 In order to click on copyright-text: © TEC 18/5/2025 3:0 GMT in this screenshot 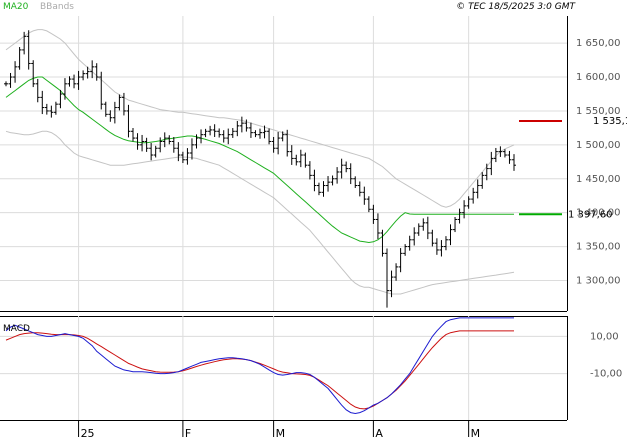, I will do `click(516, 7)`.